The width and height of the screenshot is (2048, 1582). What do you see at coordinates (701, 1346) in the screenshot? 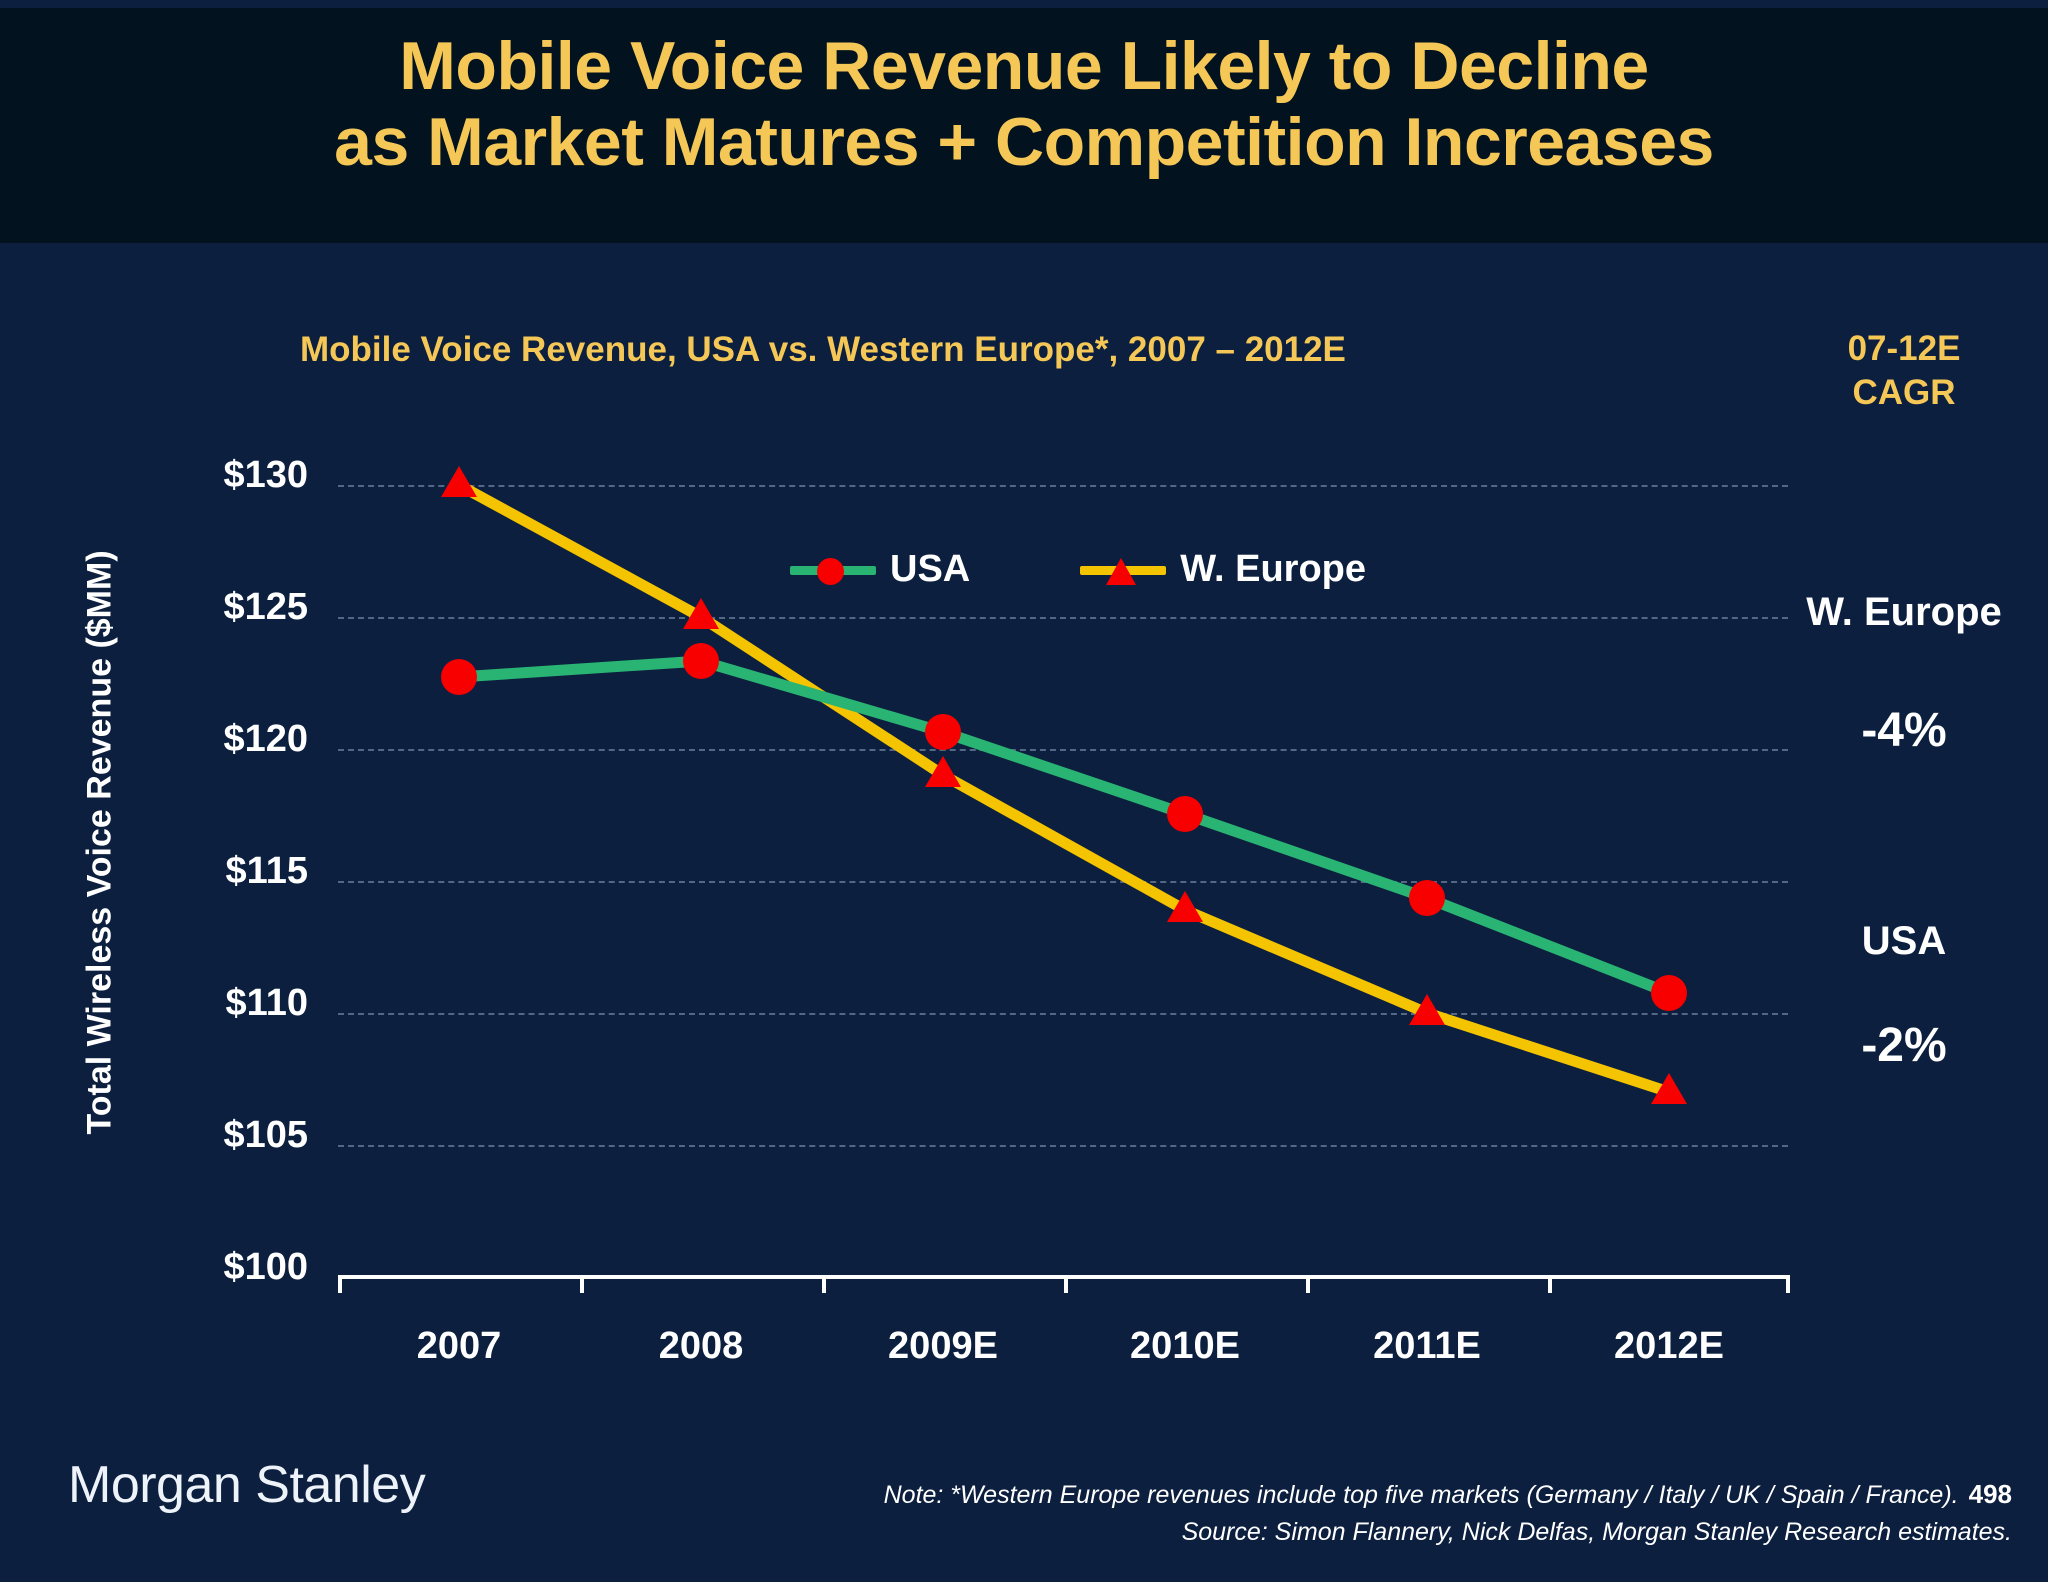
I see `x-tick-label-2008: 2008` at bounding box center [701, 1346].